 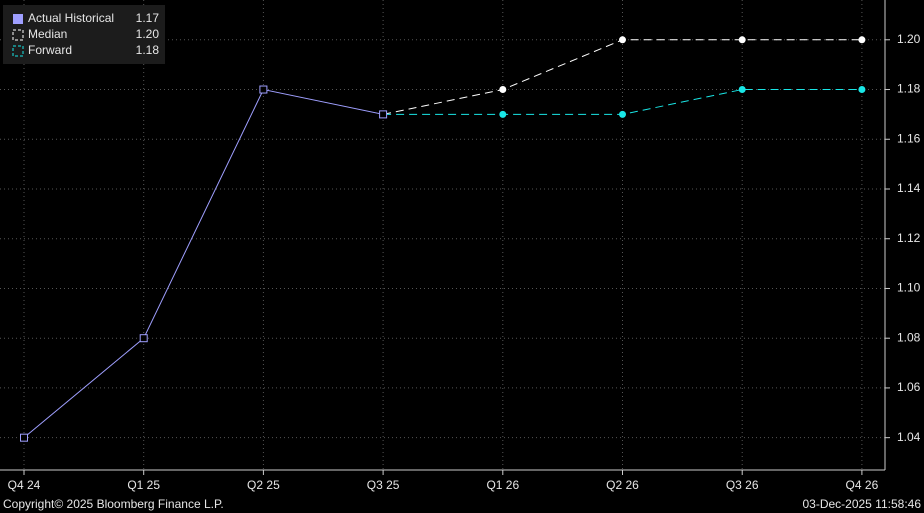 What do you see at coordinates (909, 387) in the screenshot?
I see `y-tick-label: 1.06` at bounding box center [909, 387].